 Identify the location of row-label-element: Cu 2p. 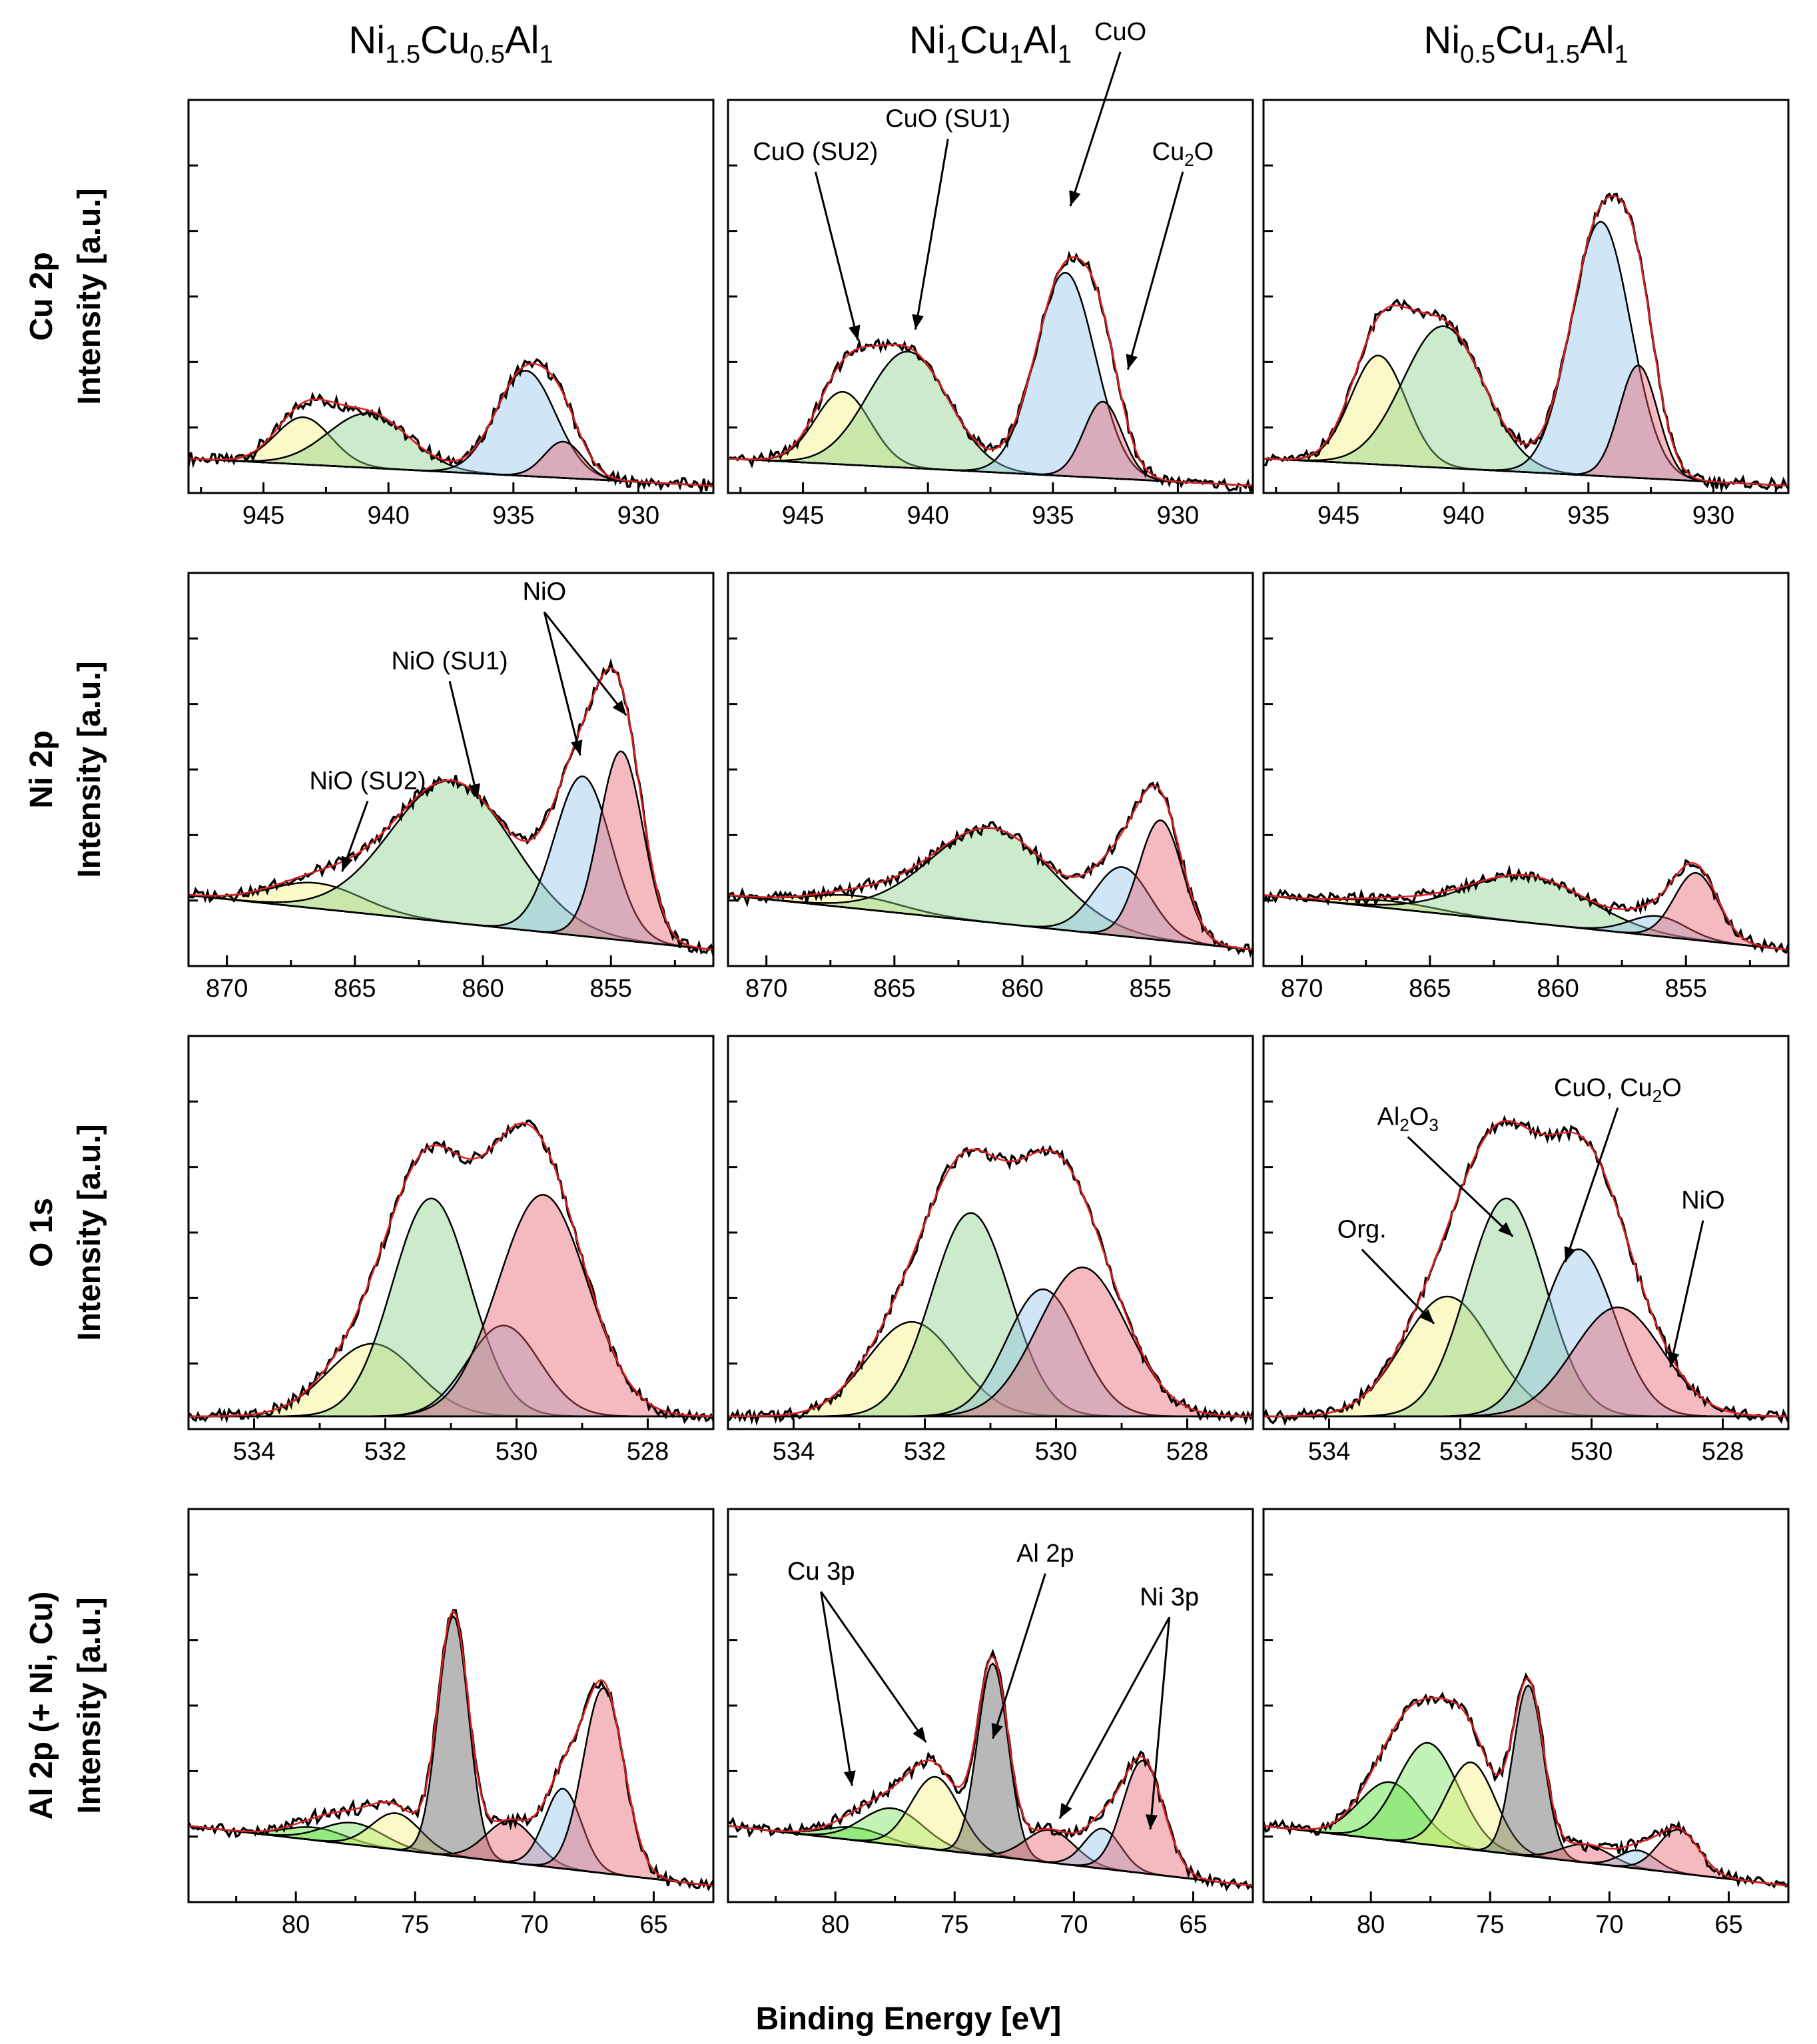
(41, 296).